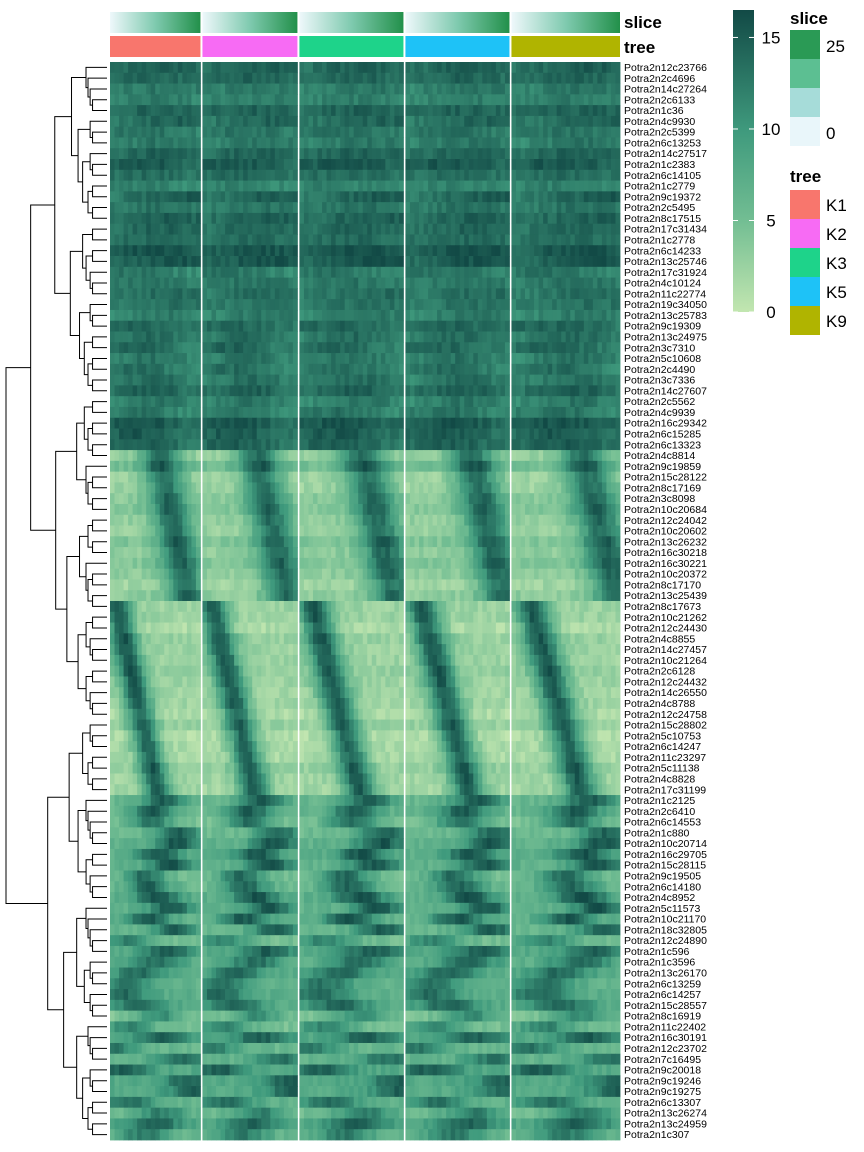 The image size is (864, 1152). Describe the element at coordinates (805, 204) in the screenshot. I see `tree-legend-swatch-K1` at that location.